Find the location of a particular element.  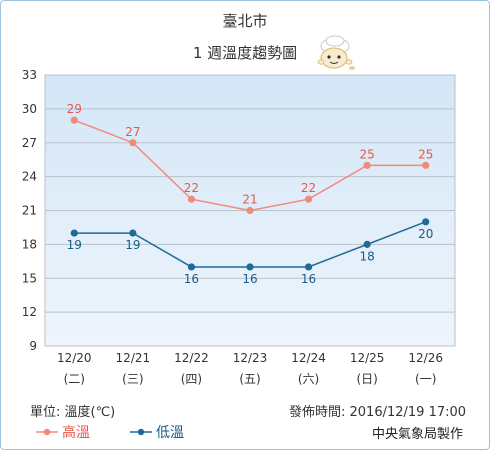

x-tick-label-3: 12/23 is located at coordinates (250, 358).